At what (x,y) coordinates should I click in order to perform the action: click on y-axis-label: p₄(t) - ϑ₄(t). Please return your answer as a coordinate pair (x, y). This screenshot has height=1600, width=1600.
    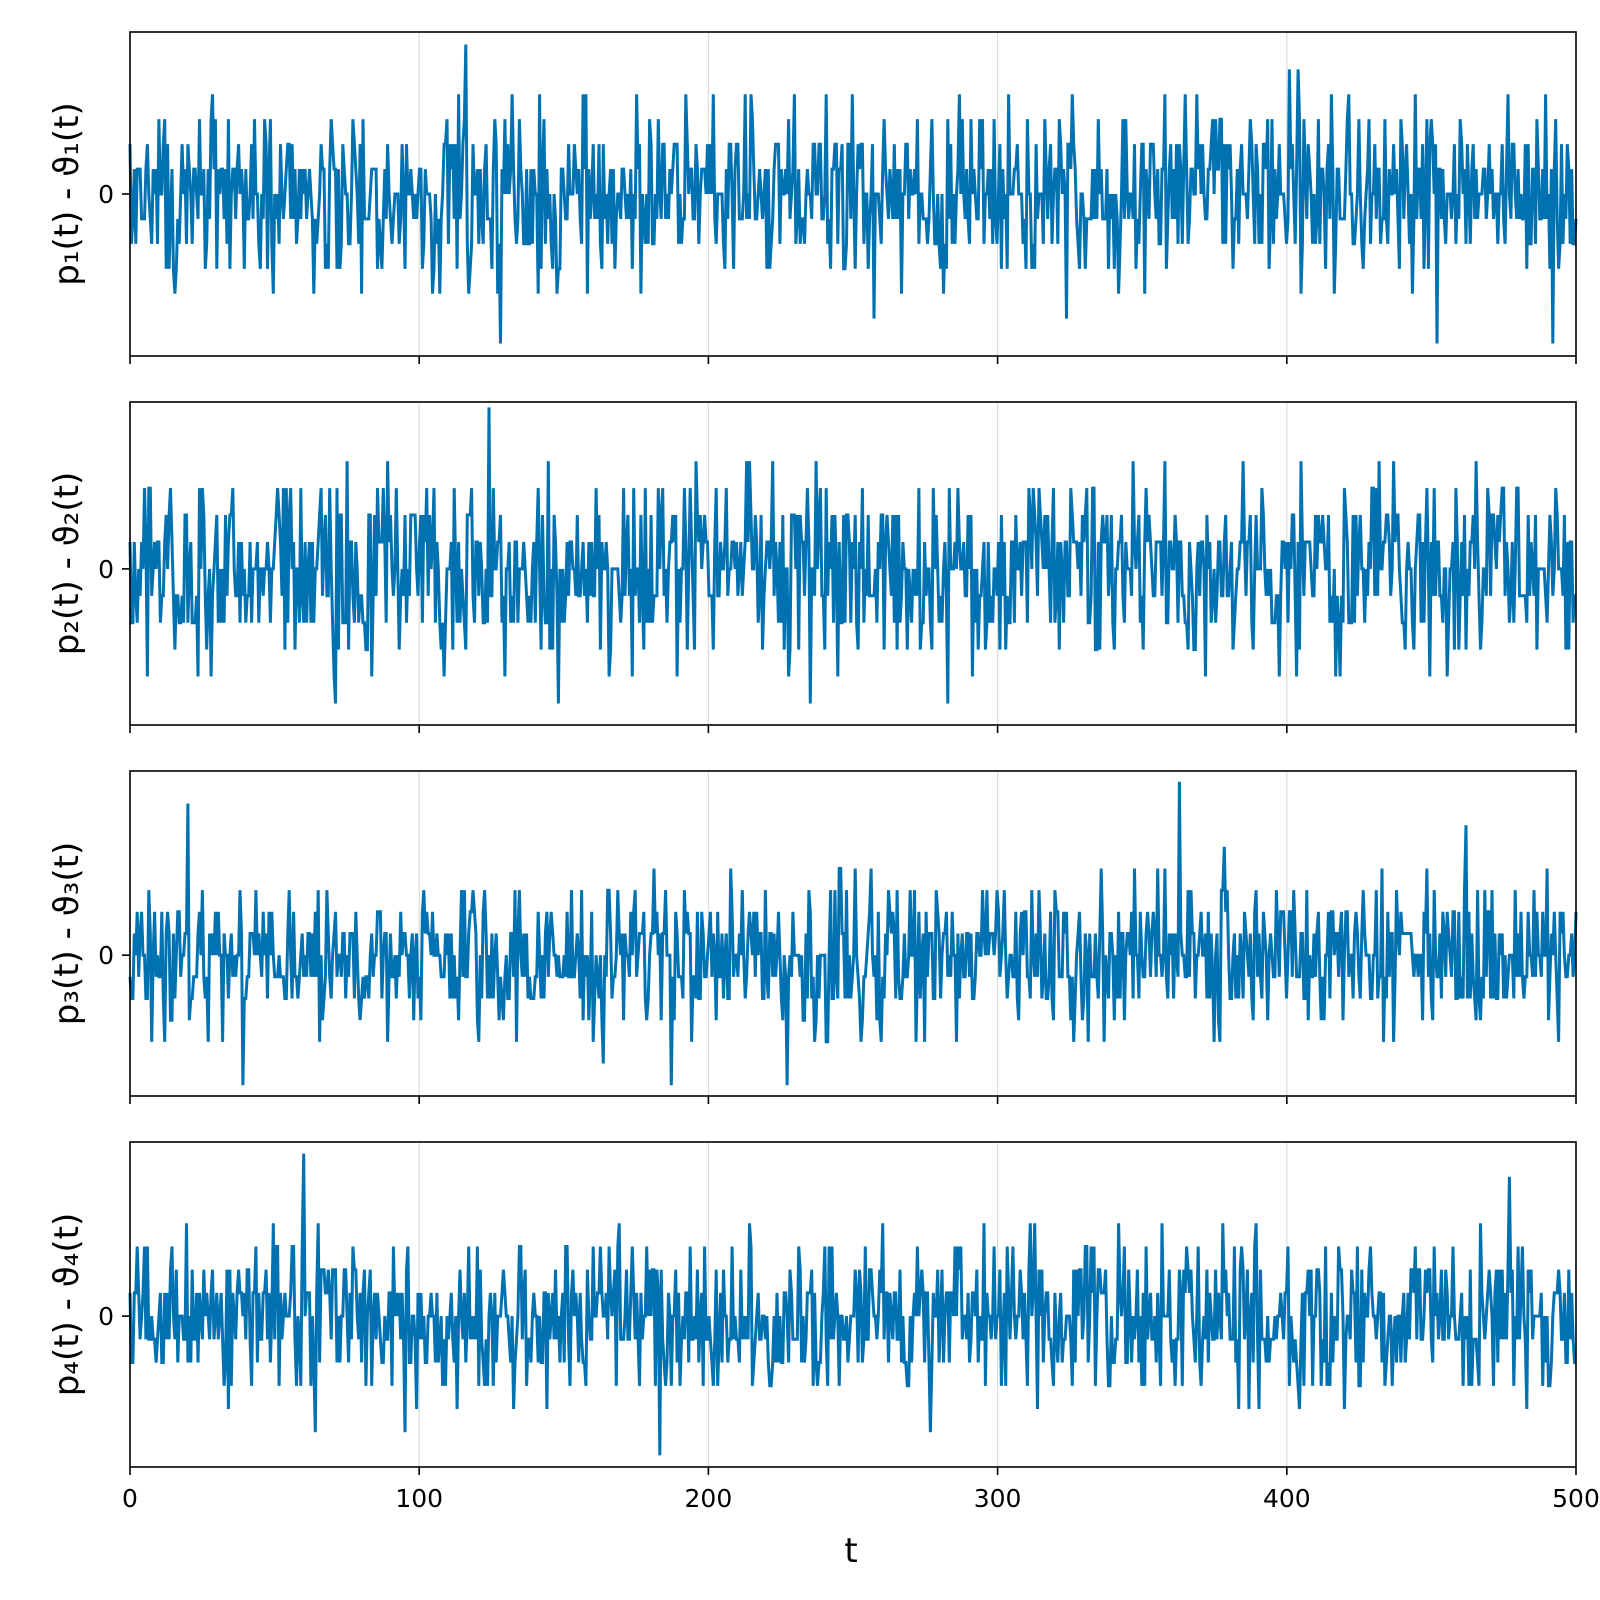
    Looking at the image, I should click on (67, 1305).